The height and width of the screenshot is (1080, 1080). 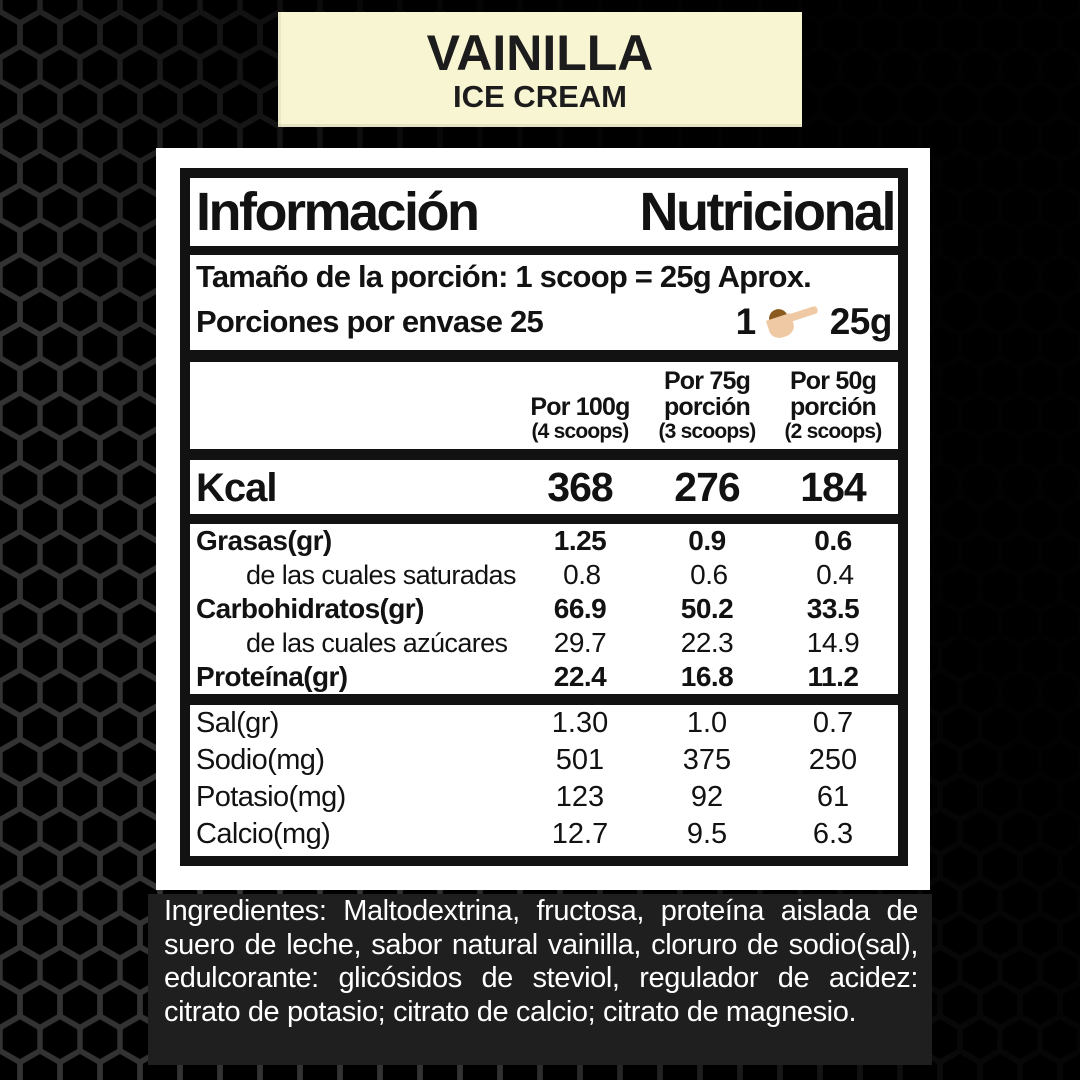 I want to click on servings-row: Porciones por envase 25 1 25g, so click(x=544, y=323).